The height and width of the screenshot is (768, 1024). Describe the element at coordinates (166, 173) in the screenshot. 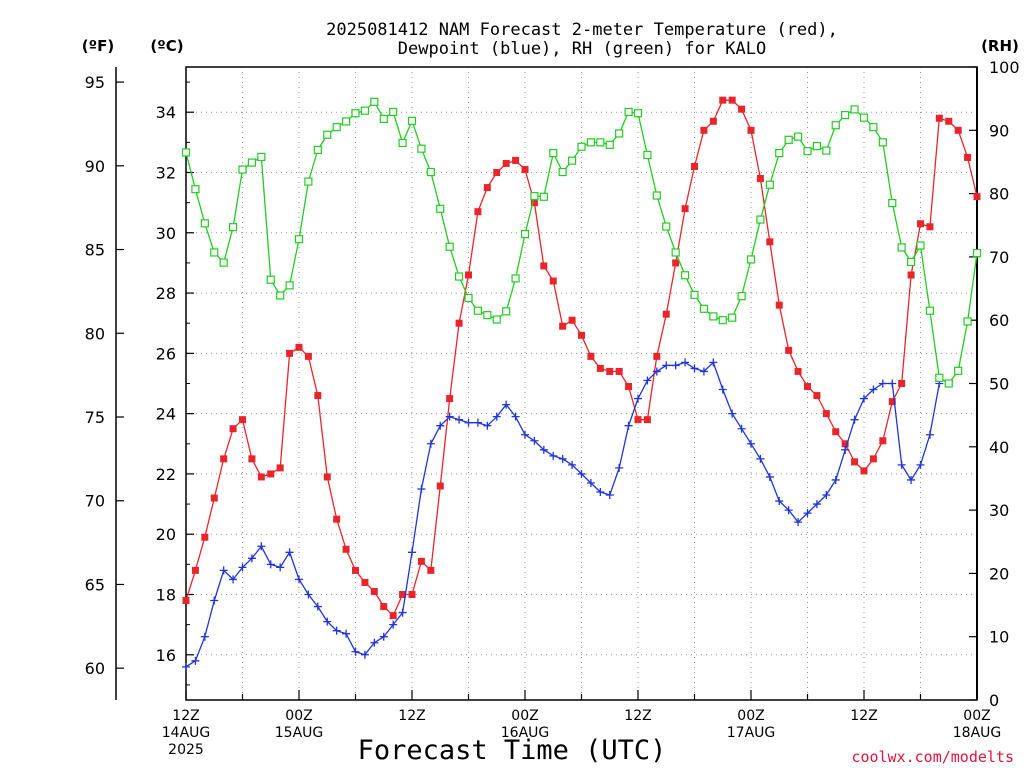

I see `celsius-tick-label: 32` at that location.